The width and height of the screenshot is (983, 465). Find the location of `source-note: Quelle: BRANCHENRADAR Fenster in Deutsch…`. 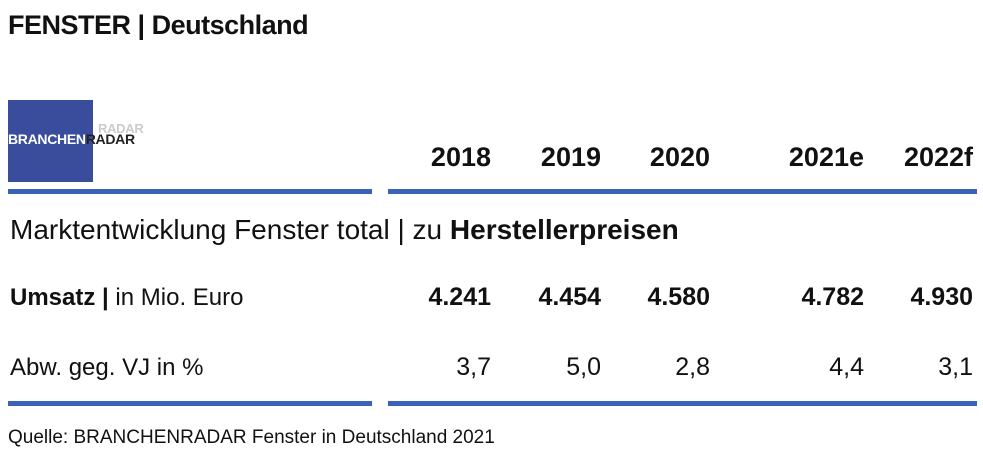

source-note: Quelle: BRANCHENRADAR Fenster in Deutsch… is located at coordinates (251, 437).